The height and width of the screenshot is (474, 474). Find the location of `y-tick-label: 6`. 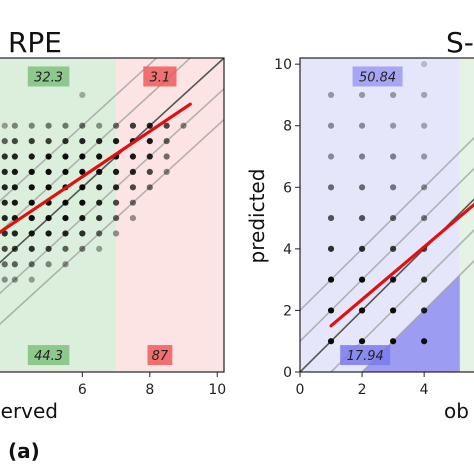

y-tick-label: 6 is located at coordinates (287, 188).